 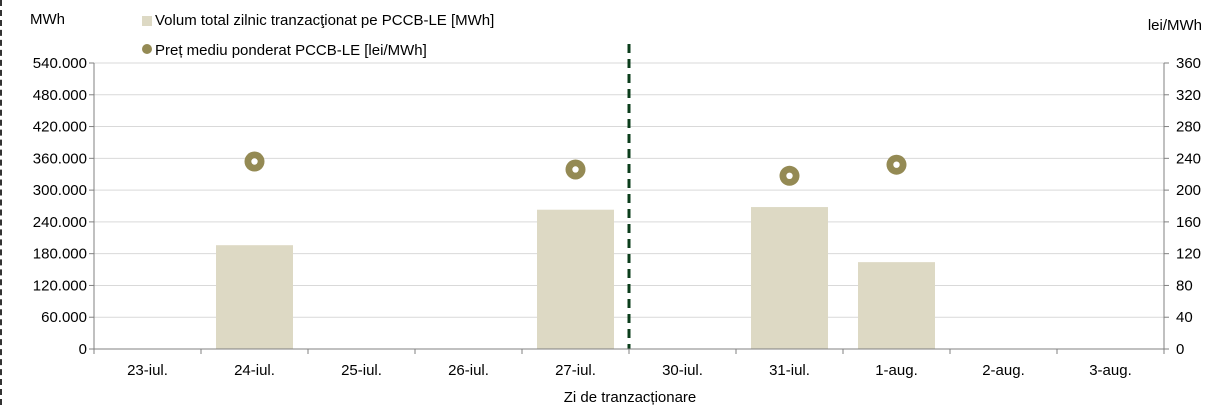 I want to click on y-left-tick-label: 540.000, so click(x=60, y=63).